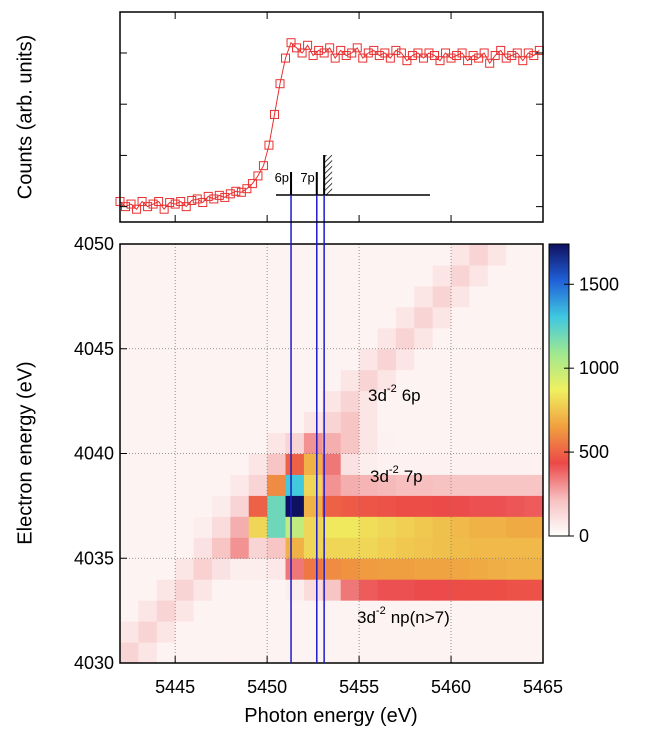 The width and height of the screenshot is (648, 744). Describe the element at coordinates (543, 687) in the screenshot. I see `x-tick-label: 5465` at that location.